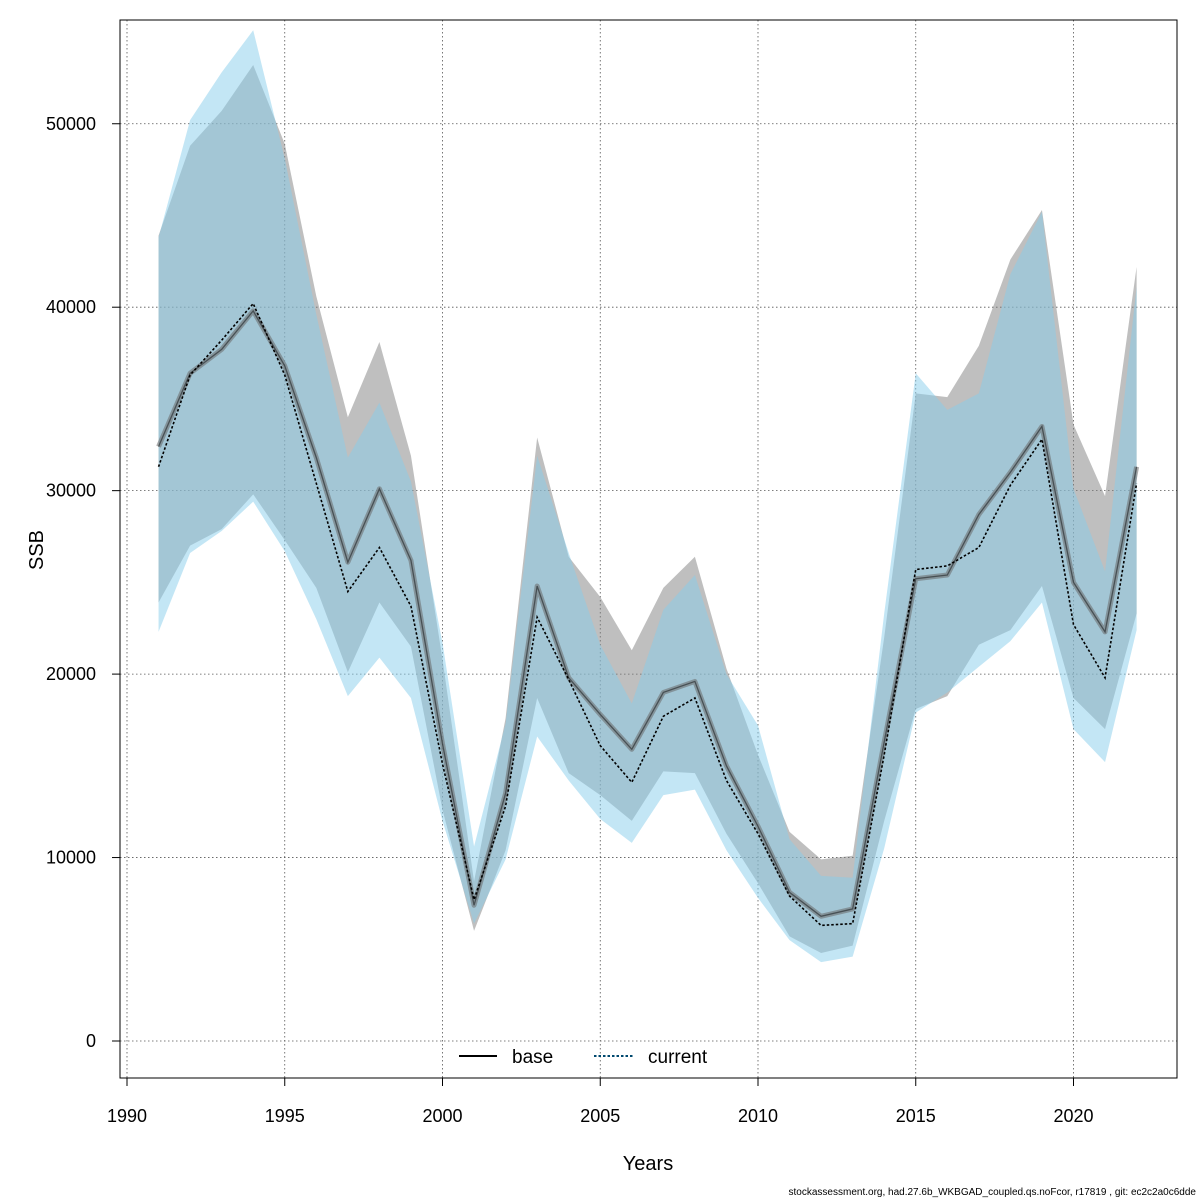 The height and width of the screenshot is (1200, 1200). Describe the element at coordinates (285, 1116) in the screenshot. I see `x-tick-label: 1995` at that location.